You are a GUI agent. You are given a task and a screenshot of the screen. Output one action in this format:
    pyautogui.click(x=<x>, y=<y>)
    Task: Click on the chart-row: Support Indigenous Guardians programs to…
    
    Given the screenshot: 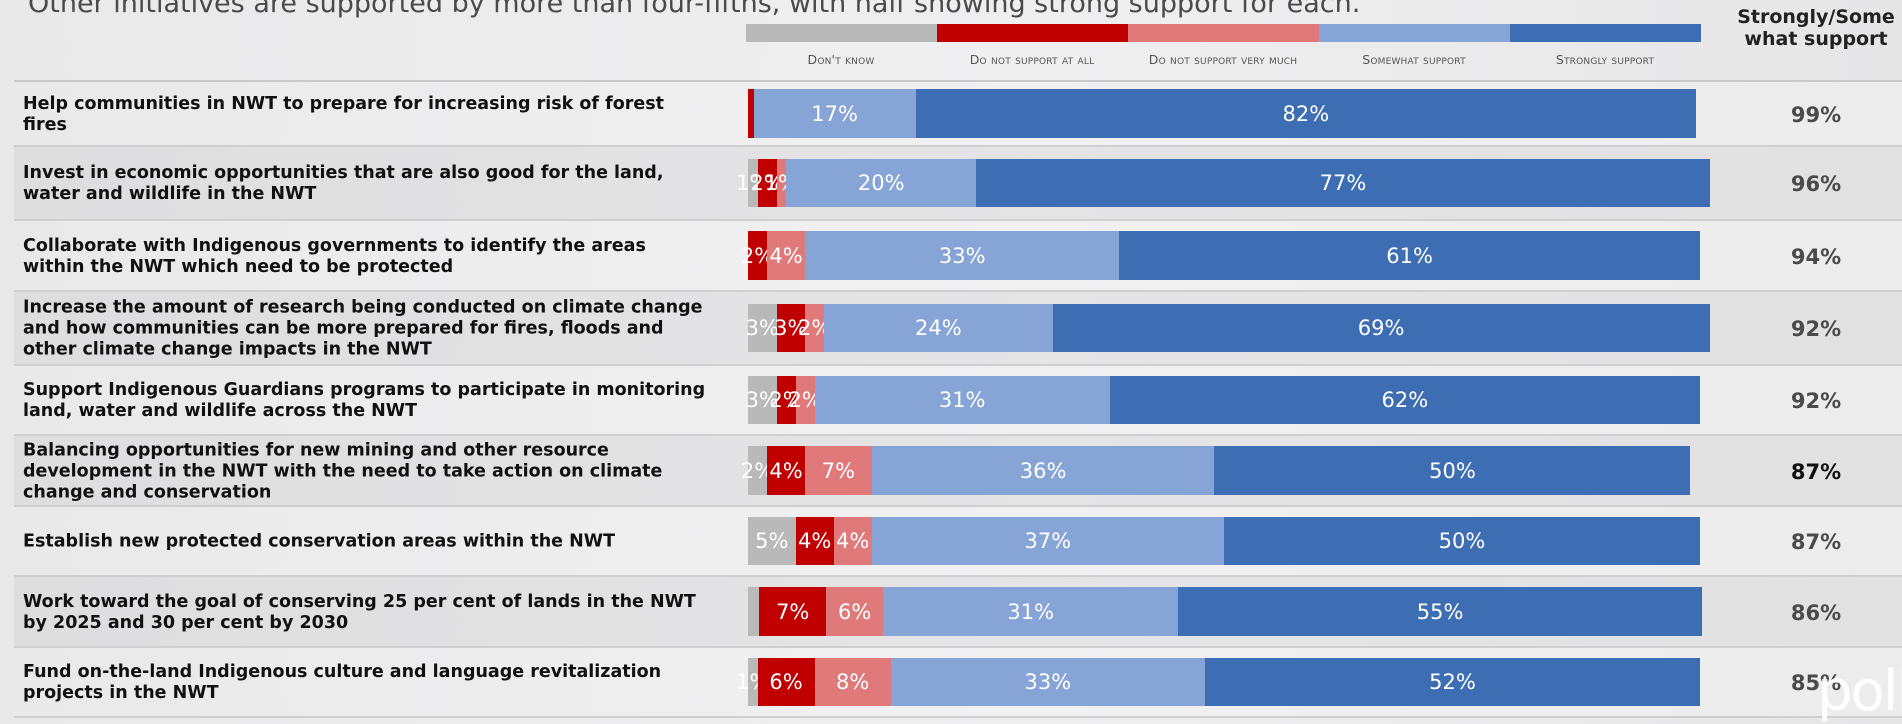 What is the action you would take?
    pyautogui.click(x=958, y=401)
    